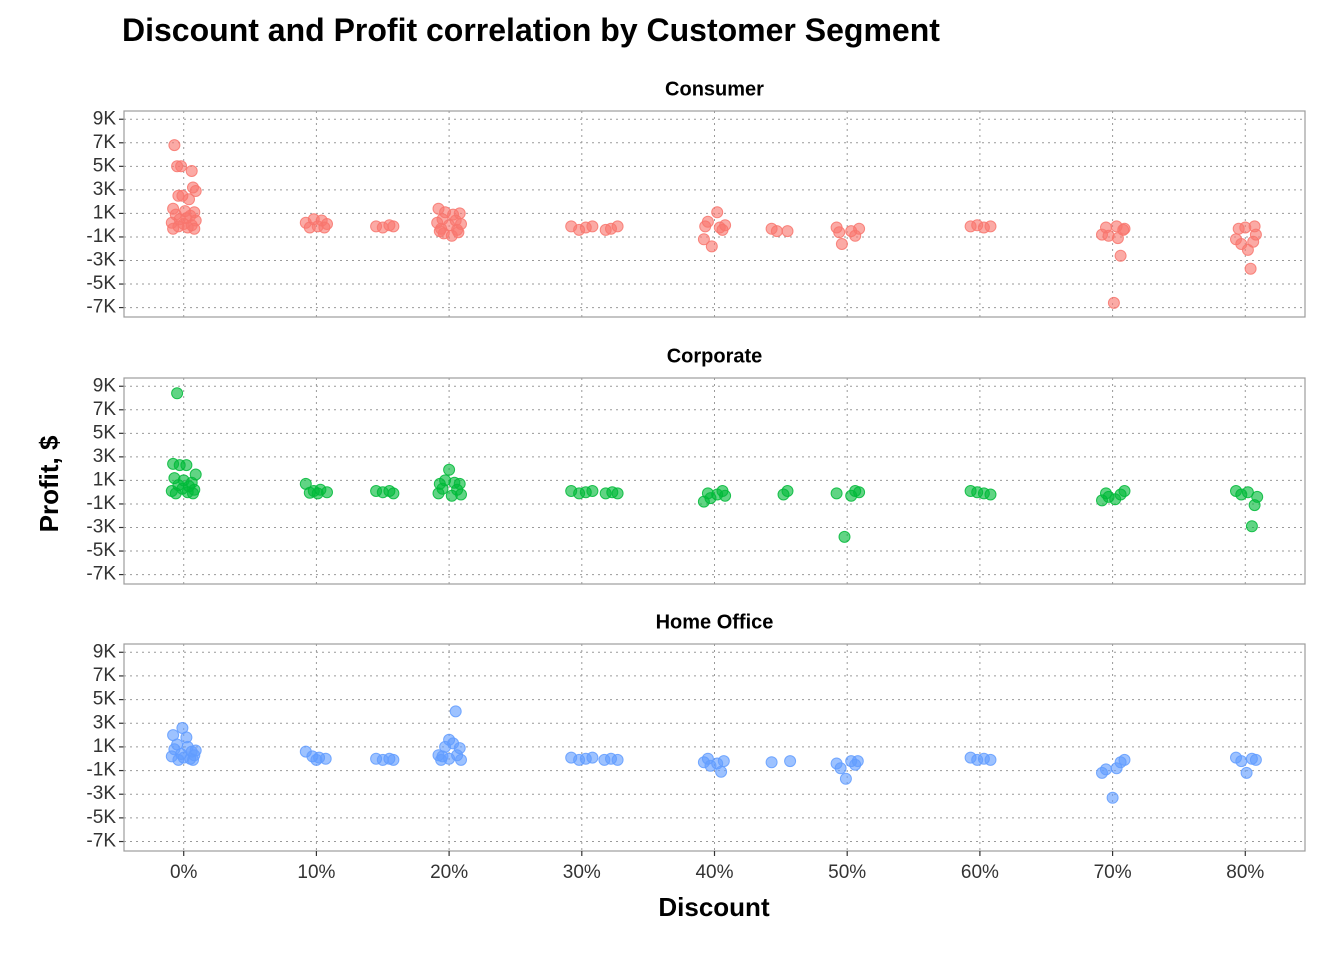  Describe the element at coordinates (1113, 872) in the screenshot. I see `x-tick-label: 70%` at that location.